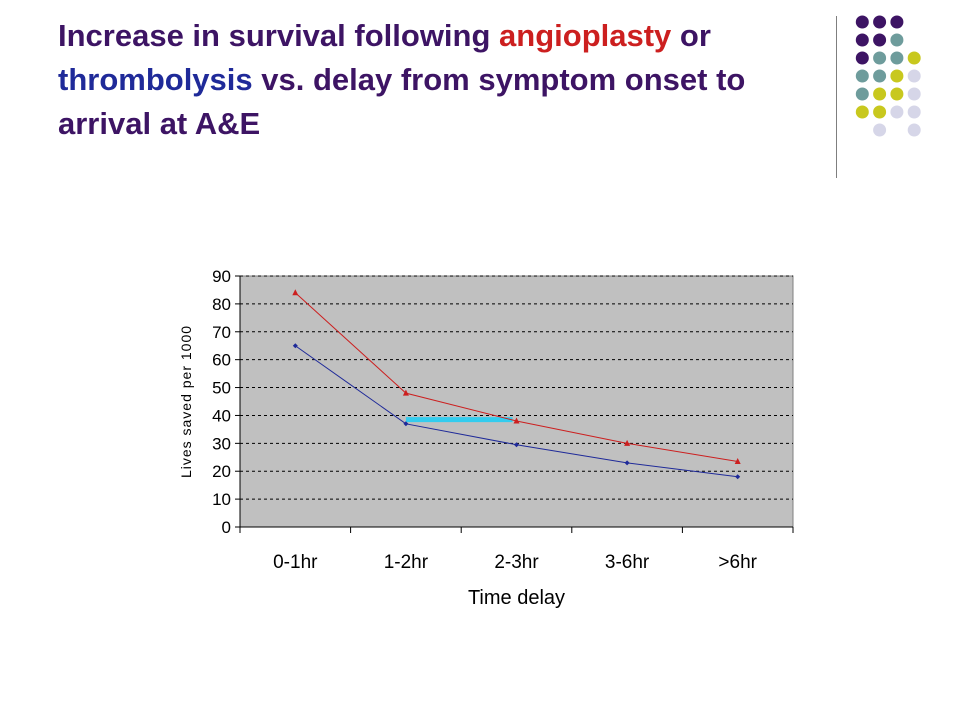  What do you see at coordinates (516, 550) in the screenshot?
I see `x-axis-ticks: 0-1hr 1-2hr 2-3hr 3-6hr >6hr` at bounding box center [516, 550].